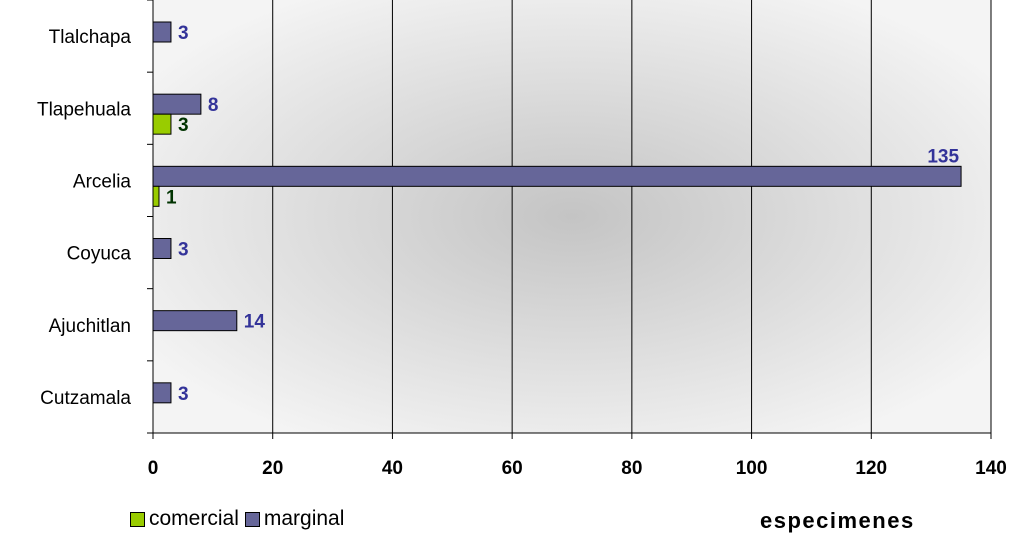  I want to click on legend-swatch-marginal, so click(252, 519).